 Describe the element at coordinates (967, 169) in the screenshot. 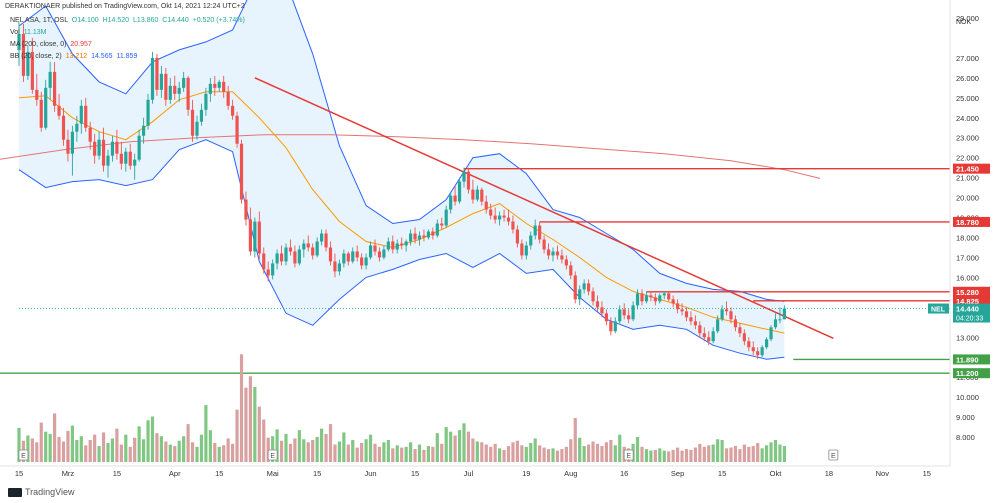

I see `price-label-text: 21.450` at that location.